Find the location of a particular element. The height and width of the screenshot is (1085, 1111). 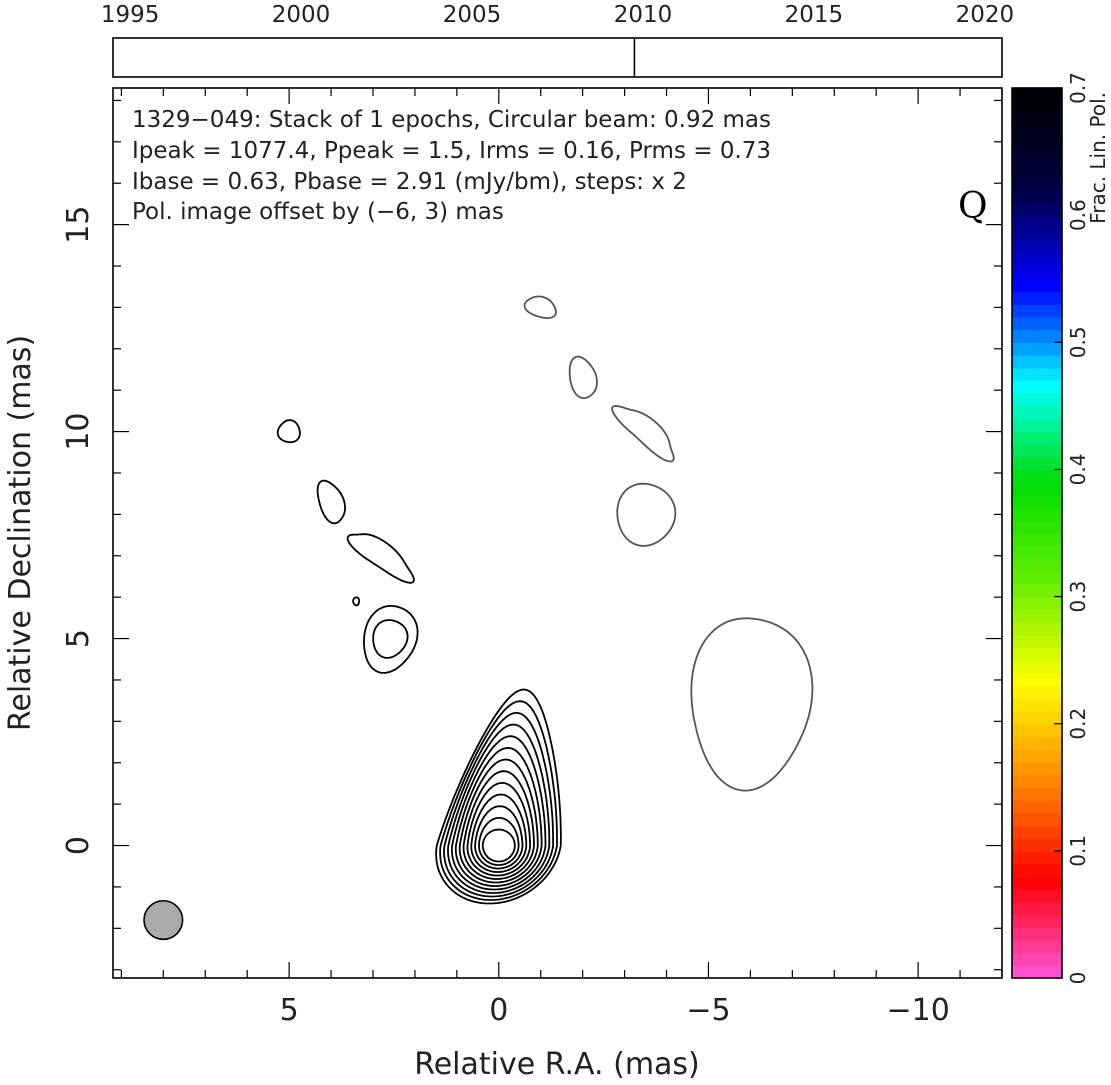

x-tick-label: −10 is located at coordinates (917, 1010).